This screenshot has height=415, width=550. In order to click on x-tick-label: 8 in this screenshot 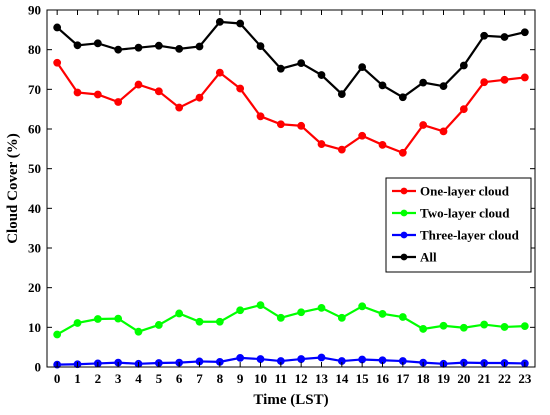, I will do `click(220, 378)`.